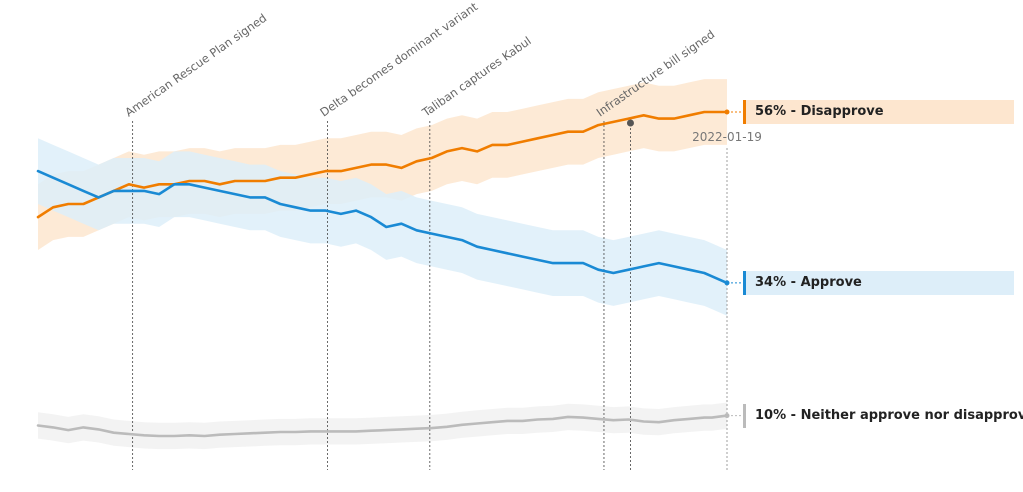 The width and height of the screenshot is (1023, 492). Describe the element at coordinates (878, 282) in the screenshot. I see `end-label-approve: 34% - Approve` at that location.